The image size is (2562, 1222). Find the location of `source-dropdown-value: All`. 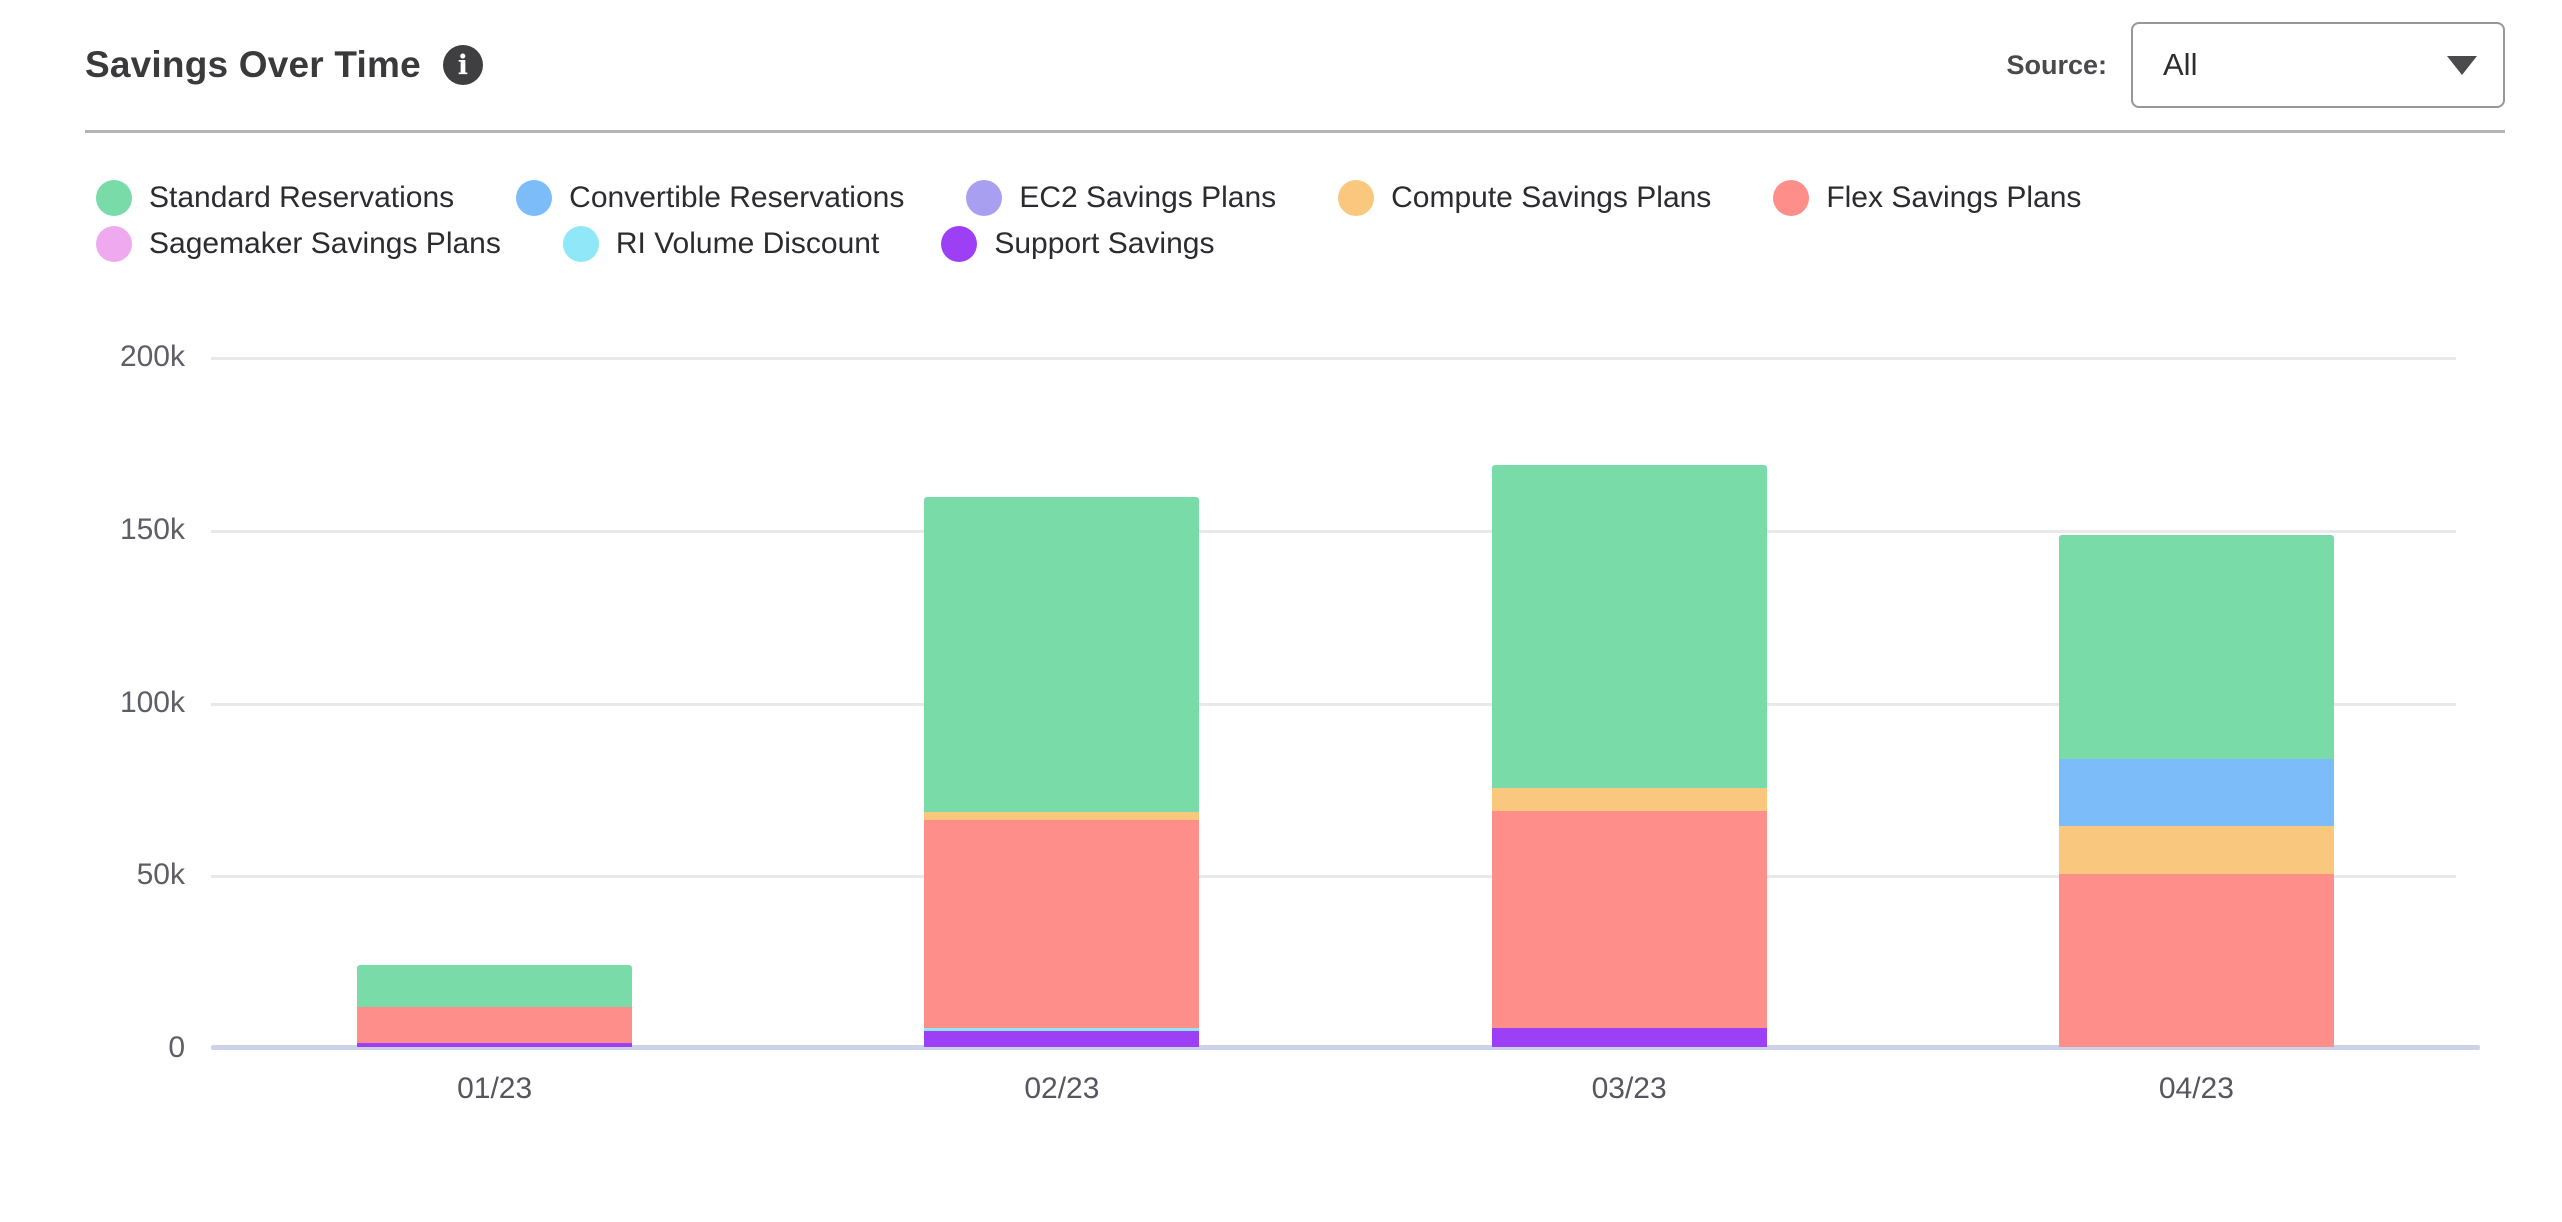

source-dropdown-value: All is located at coordinates (2180, 64).